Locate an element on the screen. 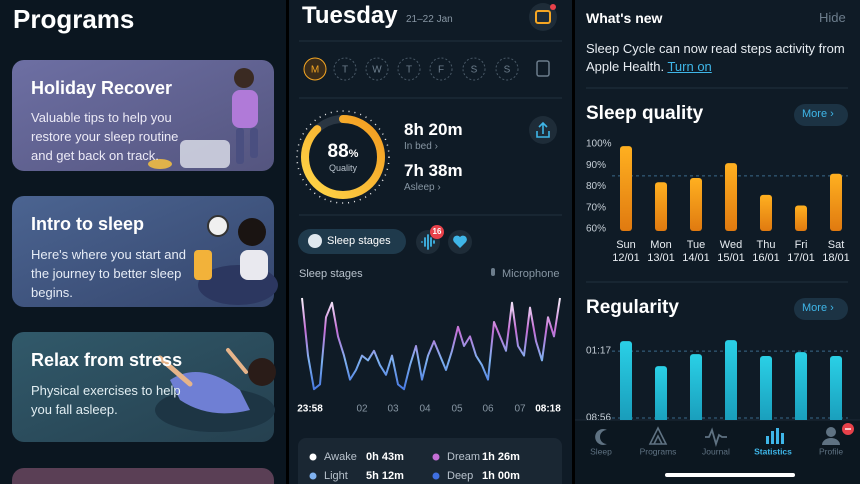 Image resolution: width=860 pixels, height=484 pixels. label-text: Asleep is located at coordinates (419, 187).